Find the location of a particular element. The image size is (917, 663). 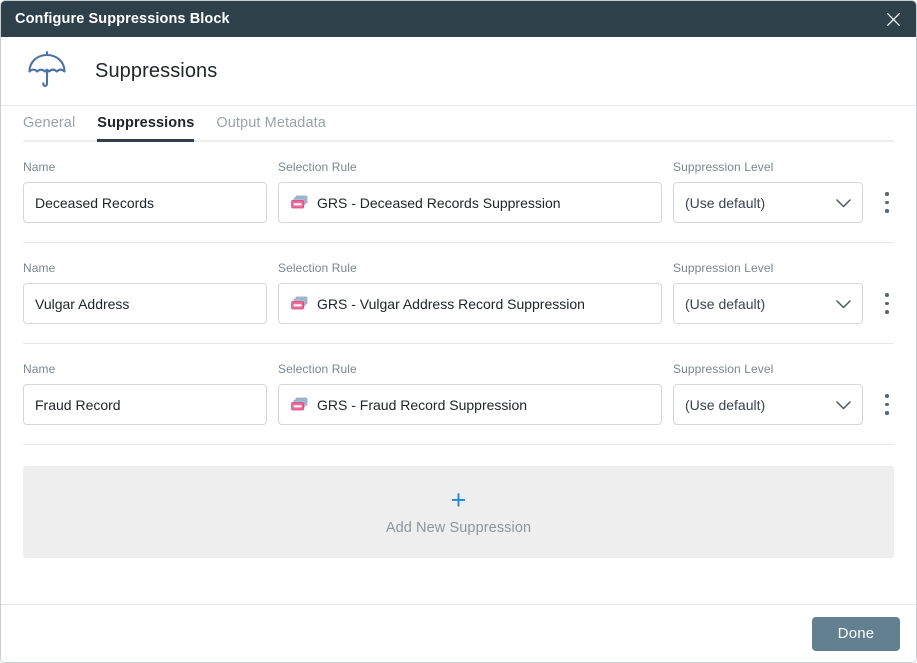

tab-suppressions: Suppressions is located at coordinates (146, 128).